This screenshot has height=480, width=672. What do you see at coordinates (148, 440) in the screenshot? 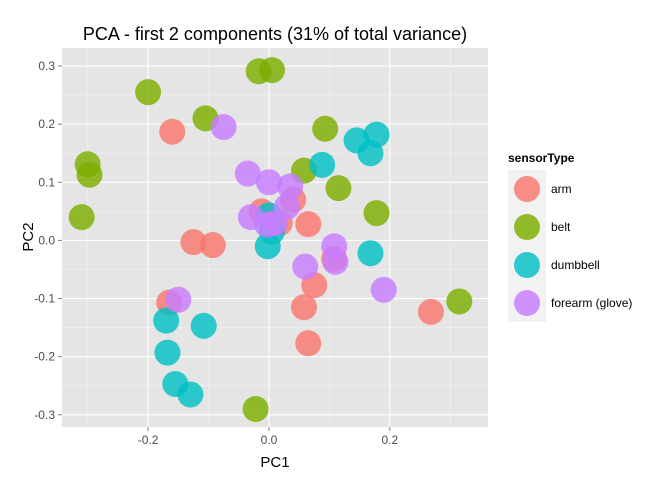
I see `x-tick-label: -0.2` at bounding box center [148, 440].